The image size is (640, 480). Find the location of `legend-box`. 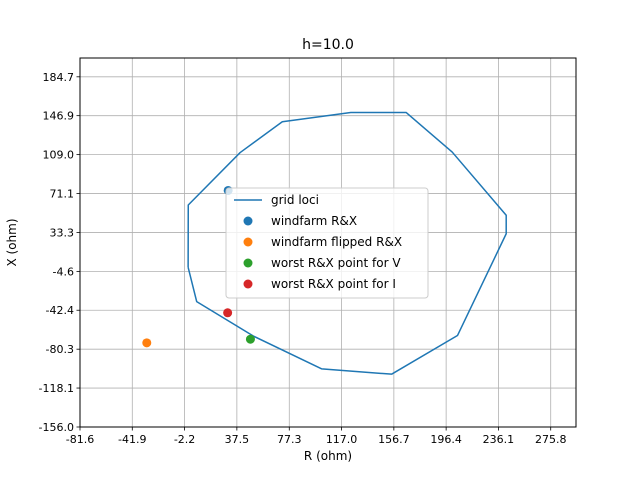

legend-box is located at coordinates (327, 243).